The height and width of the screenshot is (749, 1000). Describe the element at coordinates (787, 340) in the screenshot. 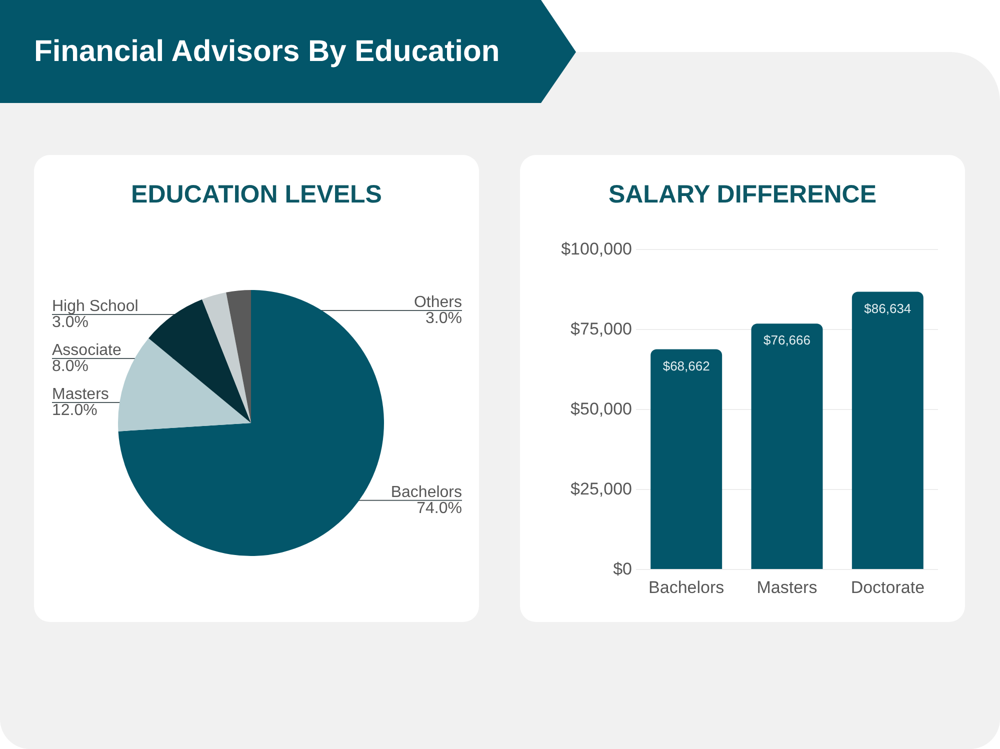

I see `data-label: $76,666` at that location.